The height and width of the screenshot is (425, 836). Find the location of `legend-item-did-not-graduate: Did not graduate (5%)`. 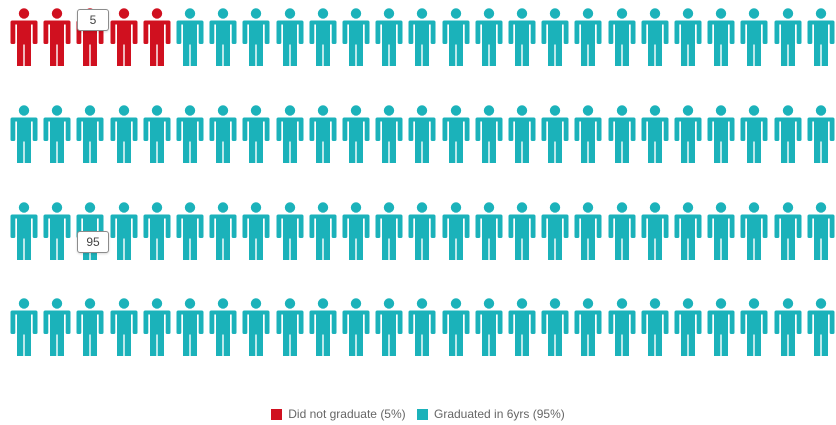

legend-item-did-not-graduate: Did not graduate (5%) is located at coordinates (338, 414).